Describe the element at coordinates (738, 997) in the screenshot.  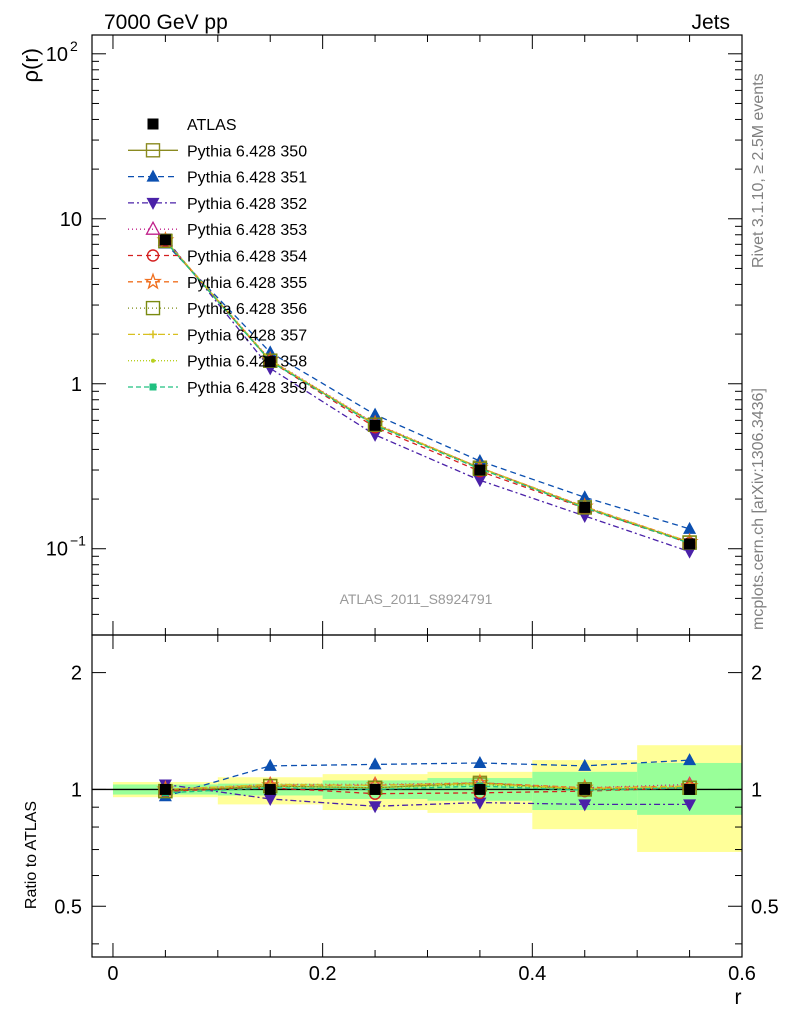
I see `x-axis-label: r` at that location.